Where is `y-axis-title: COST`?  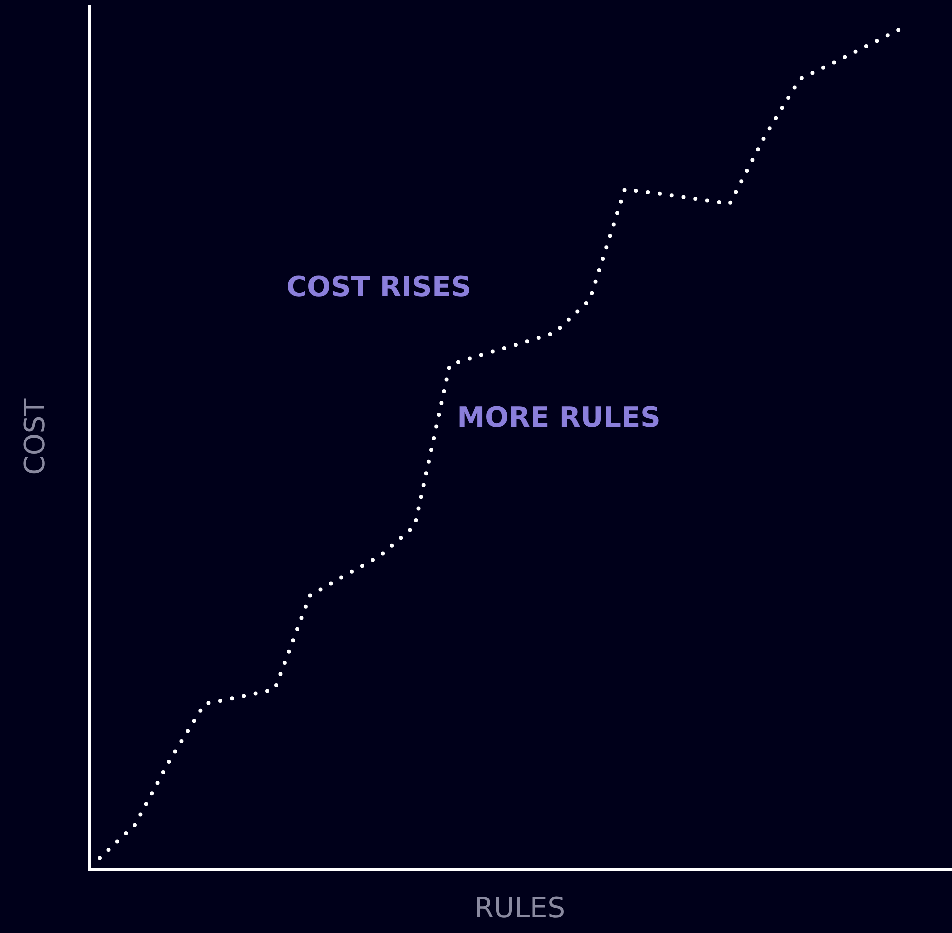 y-axis-title: COST is located at coordinates (35, 437).